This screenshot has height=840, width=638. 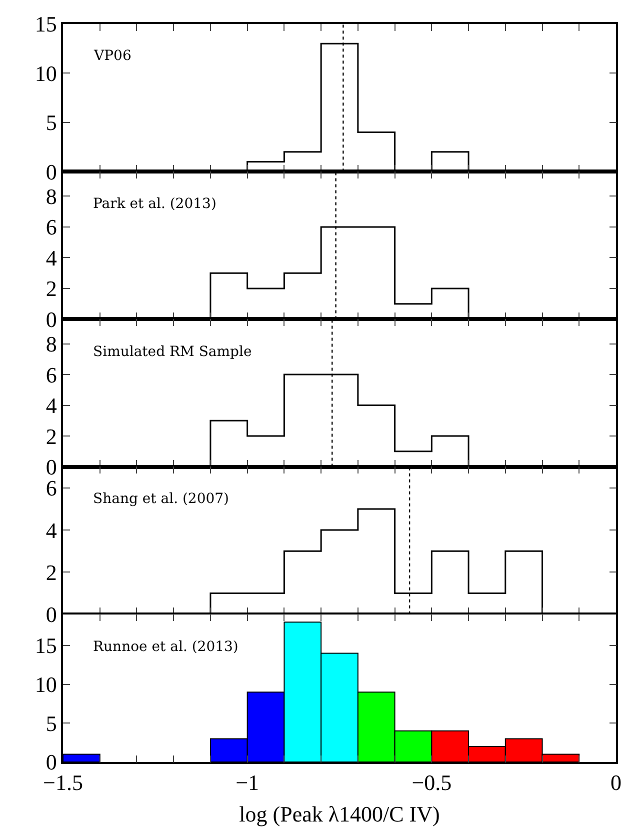 What do you see at coordinates (432, 783) in the screenshot?
I see `x-tick-label: −0.5` at bounding box center [432, 783].